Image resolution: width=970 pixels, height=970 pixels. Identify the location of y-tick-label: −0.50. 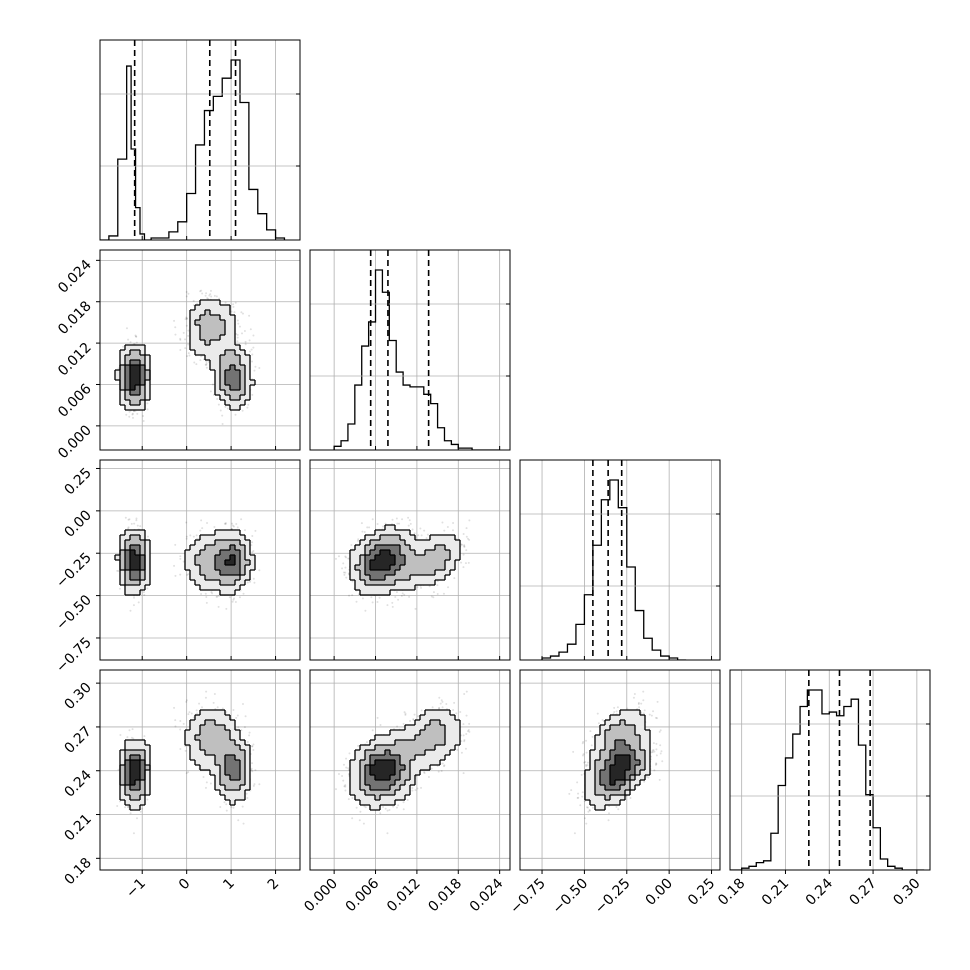
(74, 613).